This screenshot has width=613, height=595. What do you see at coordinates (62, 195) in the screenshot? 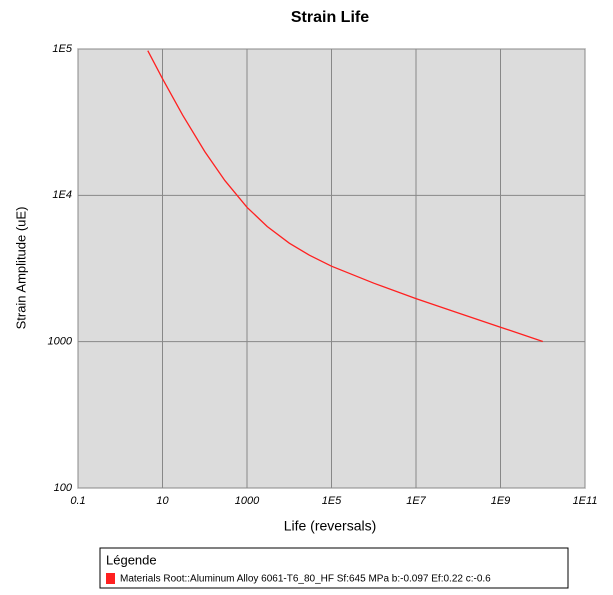
I see `y-tick-label: 1E4` at bounding box center [62, 195].